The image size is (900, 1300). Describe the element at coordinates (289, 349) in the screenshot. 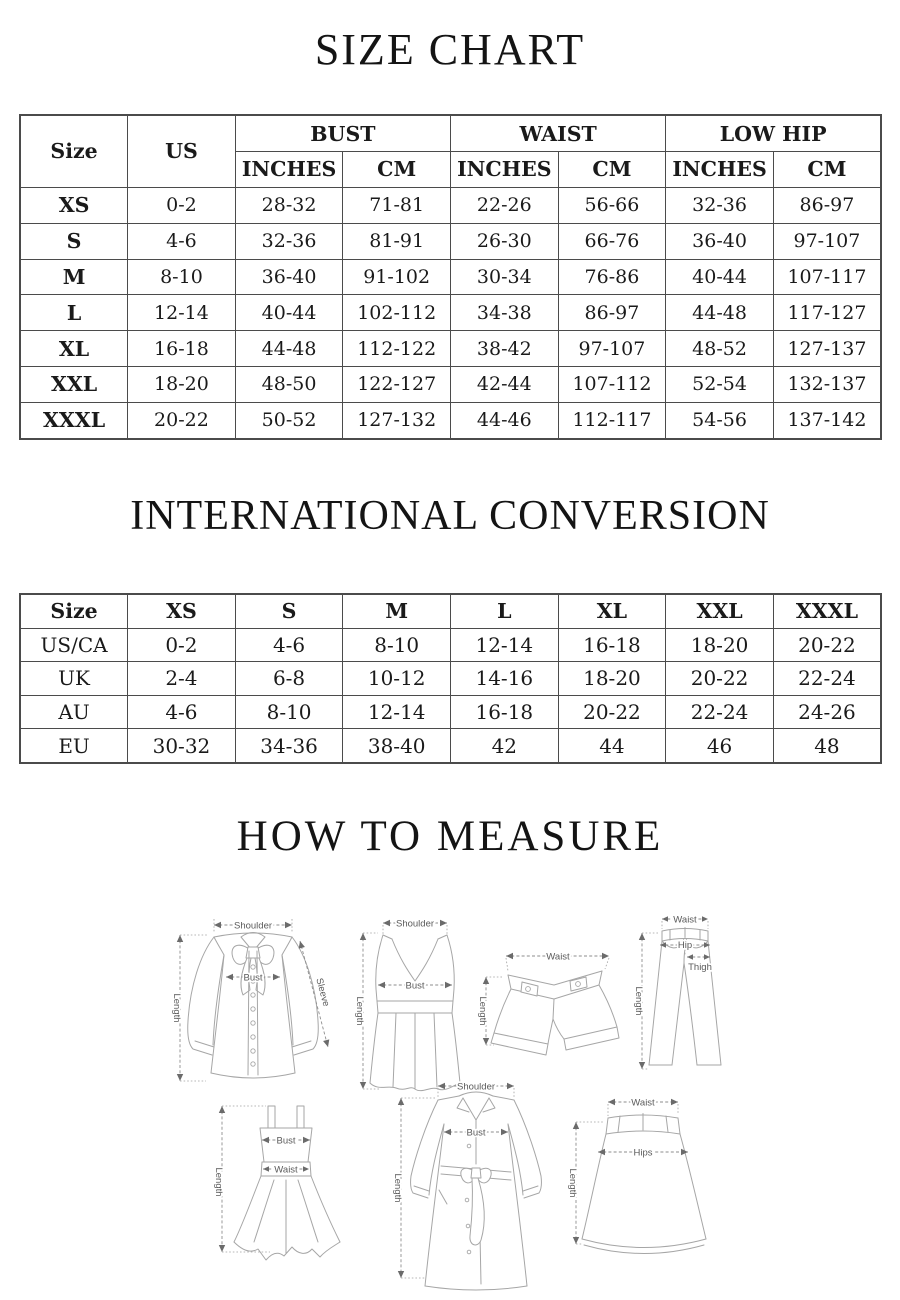

I see `value-cell: 44-48` at that location.